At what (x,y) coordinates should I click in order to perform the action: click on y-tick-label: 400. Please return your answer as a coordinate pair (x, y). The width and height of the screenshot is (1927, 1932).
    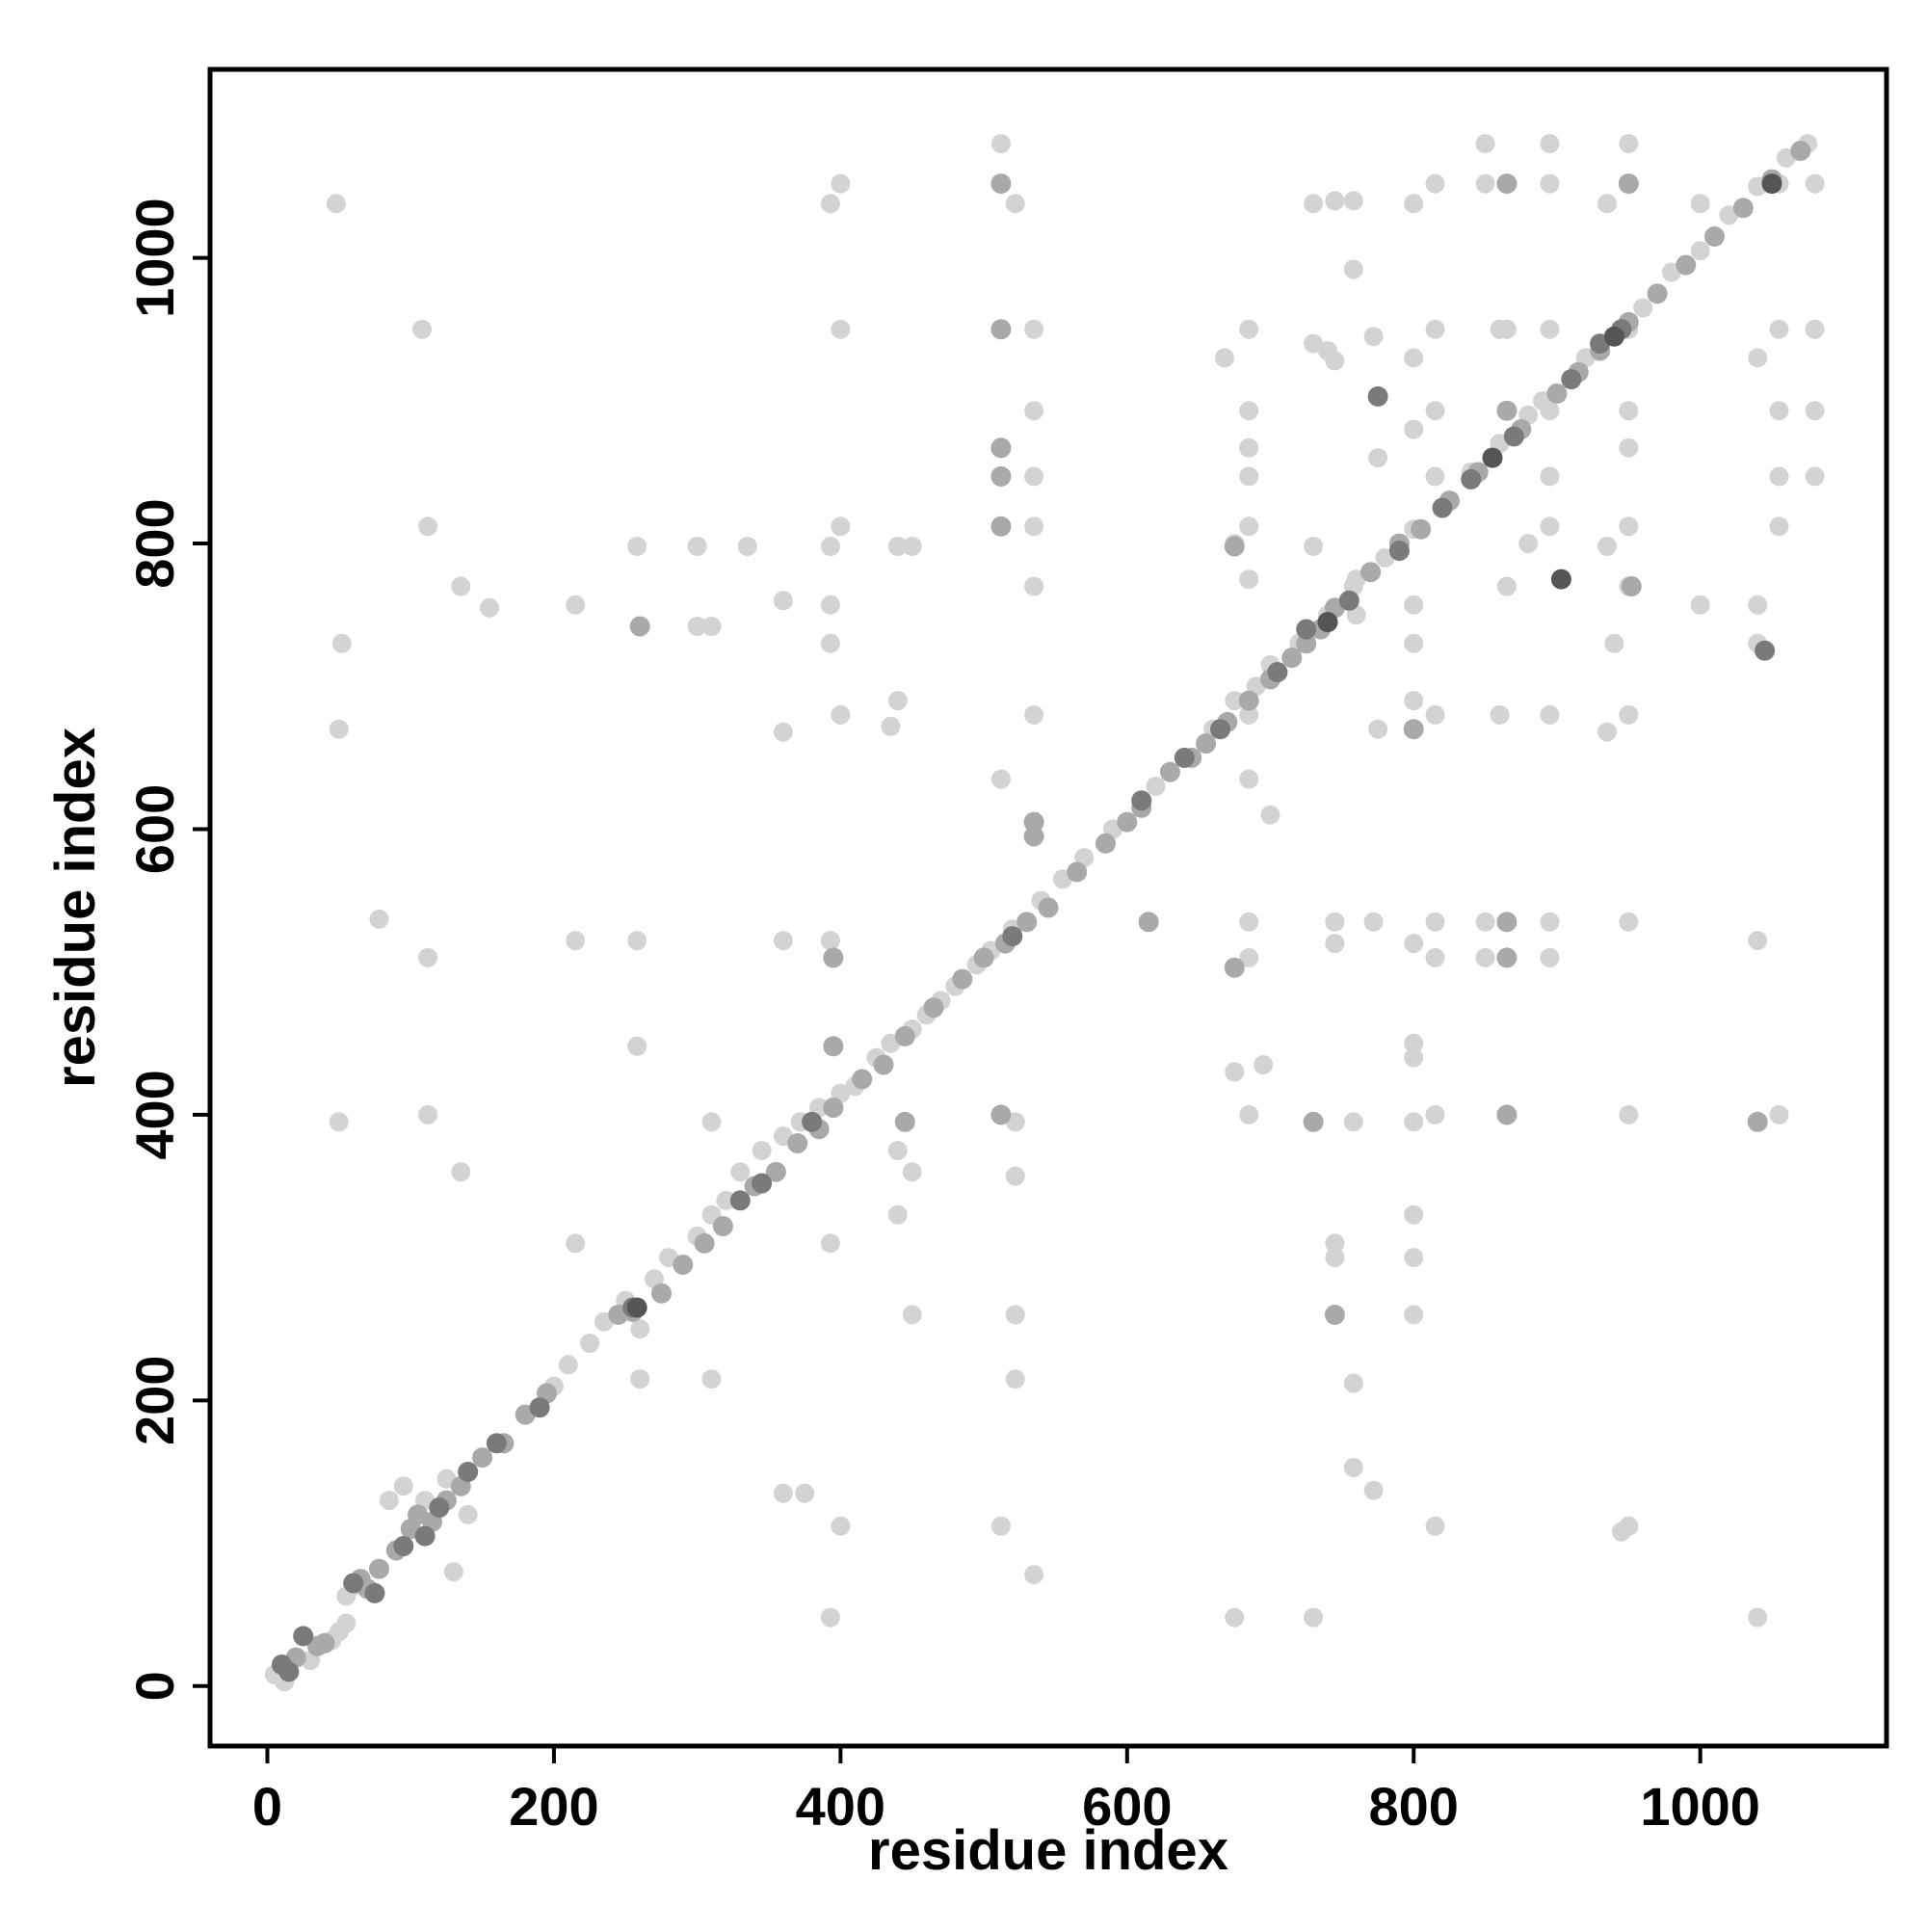
    Looking at the image, I should click on (154, 1114).